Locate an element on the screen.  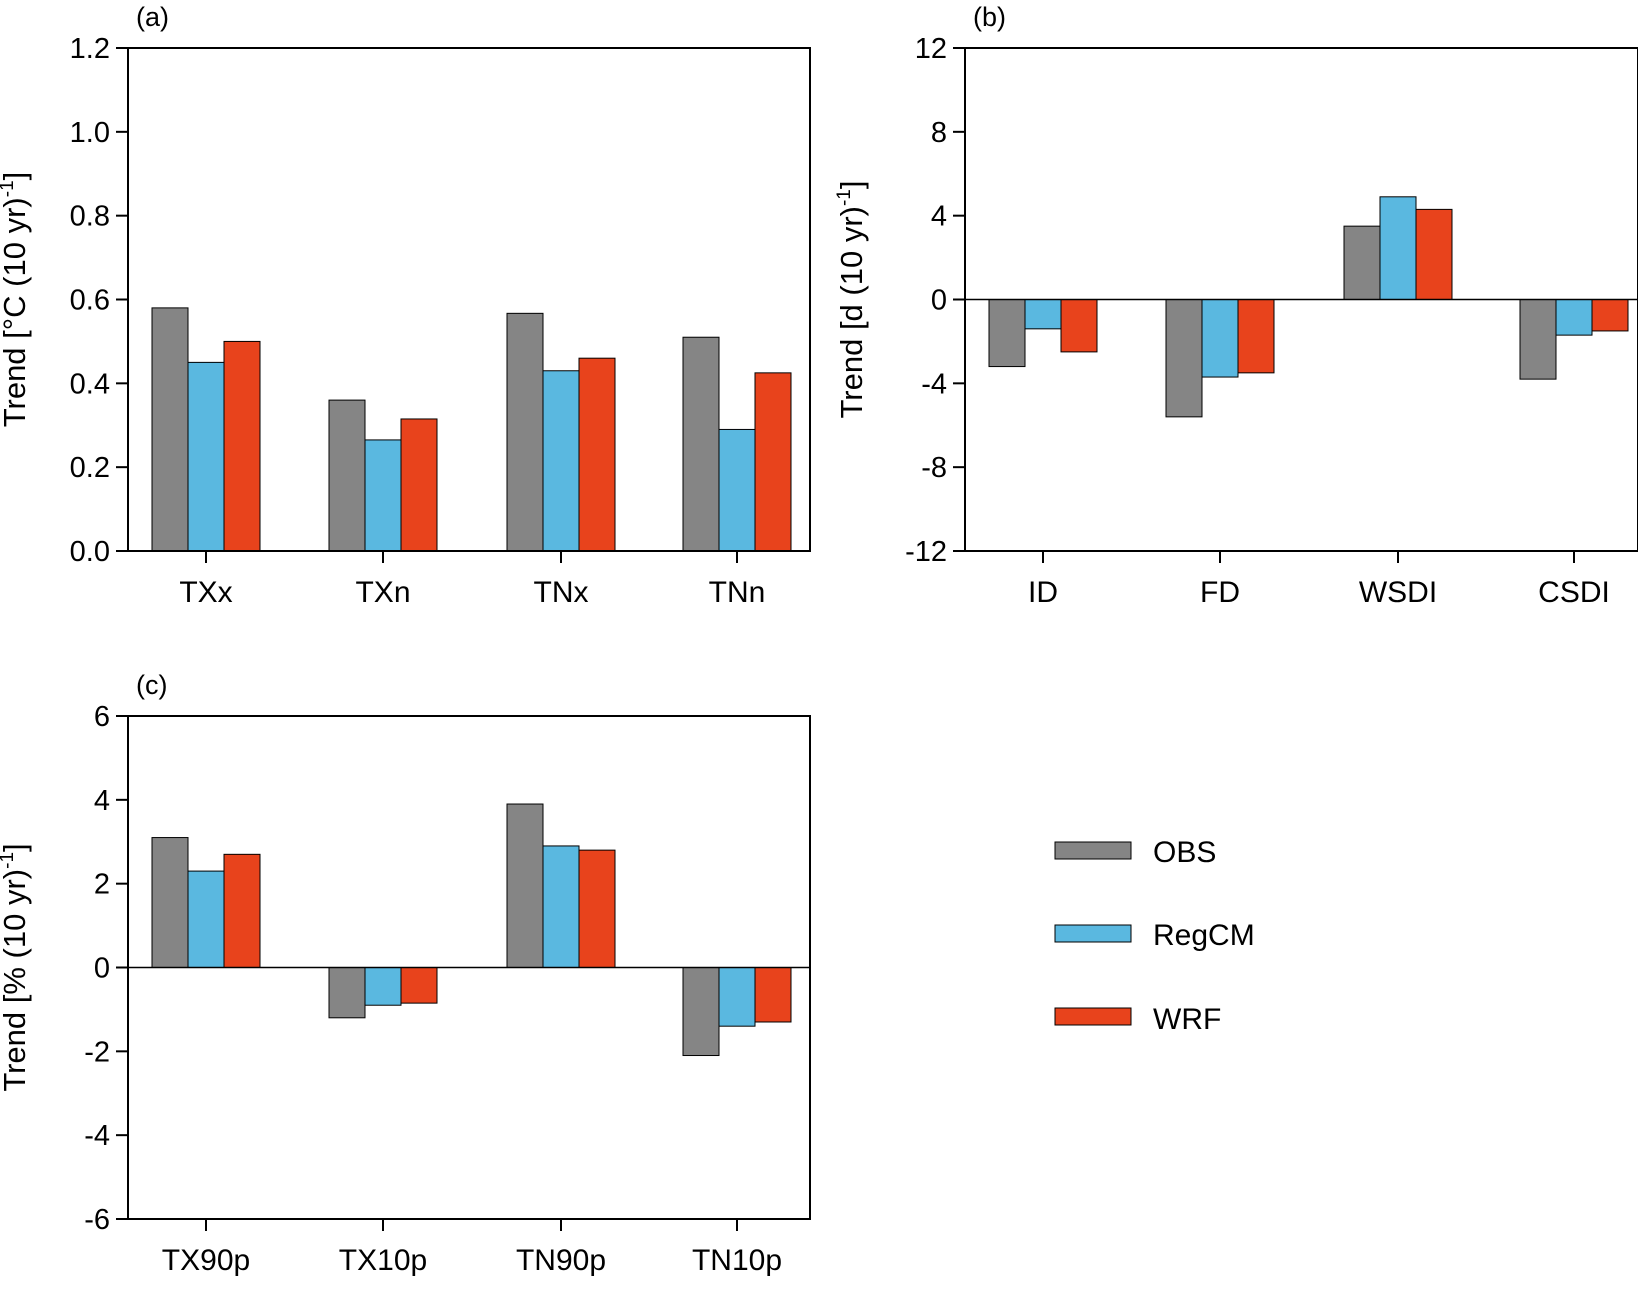
y-axis-title: Trend [% (10 yr)-1] is located at coordinates (16, 967).